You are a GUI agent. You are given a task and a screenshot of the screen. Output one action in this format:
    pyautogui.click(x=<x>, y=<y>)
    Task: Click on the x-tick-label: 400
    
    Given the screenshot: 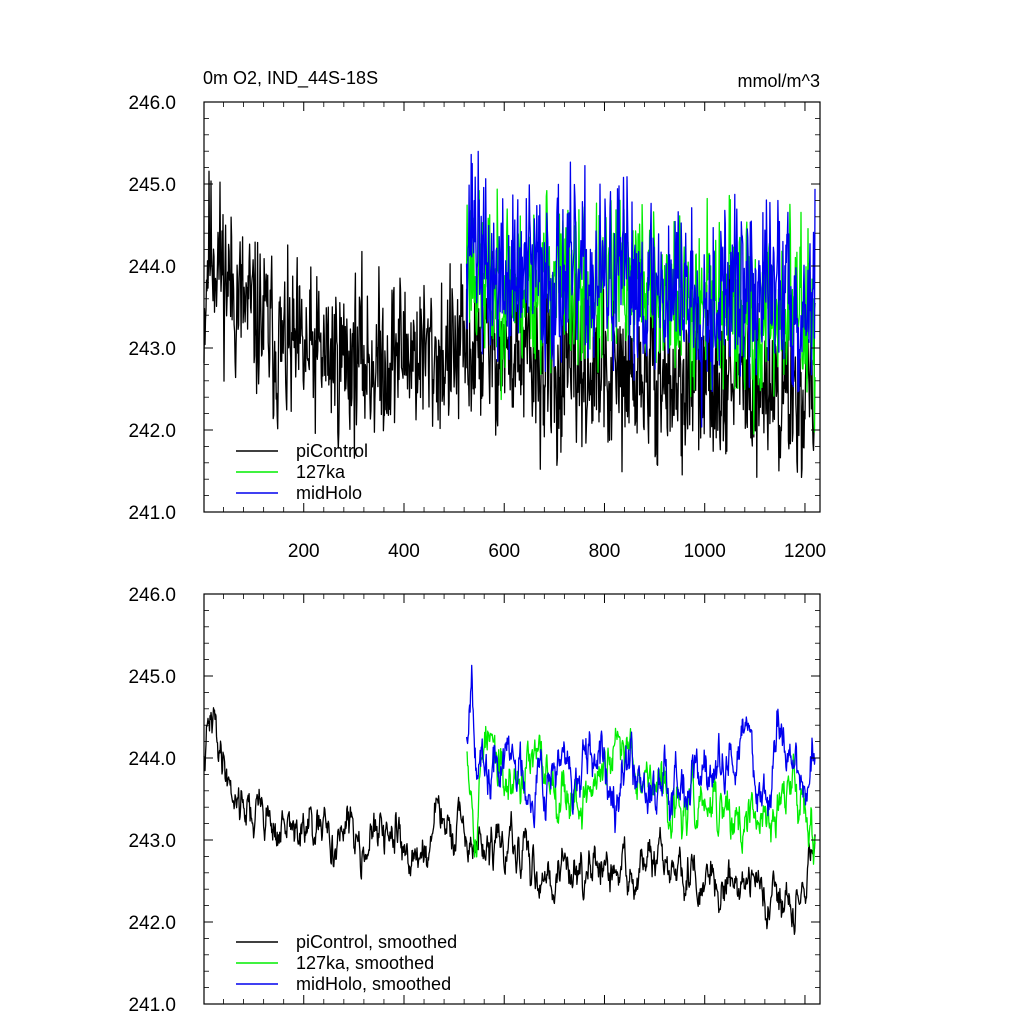 What is the action you would take?
    pyautogui.click(x=404, y=551)
    